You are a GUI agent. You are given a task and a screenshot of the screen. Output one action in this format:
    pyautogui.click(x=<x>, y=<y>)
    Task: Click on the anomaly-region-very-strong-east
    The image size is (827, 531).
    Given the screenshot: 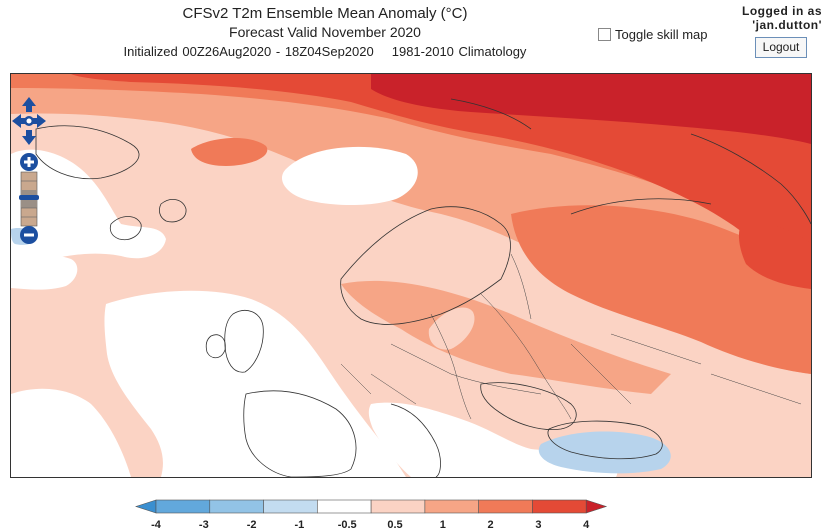 What is the action you would take?
    pyautogui.click(x=774, y=256)
    